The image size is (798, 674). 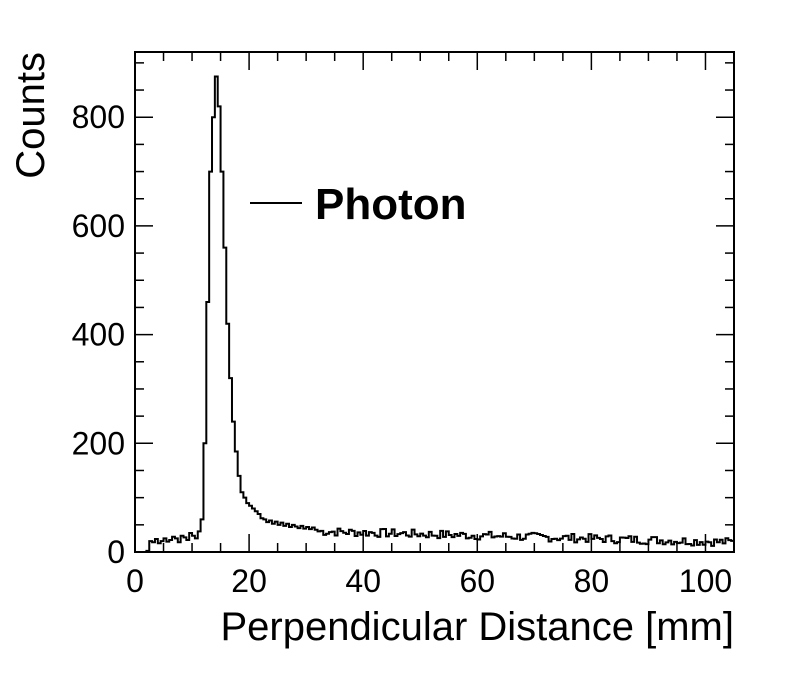 What do you see at coordinates (98, 117) in the screenshot?
I see `y-tick-label: 800` at bounding box center [98, 117].